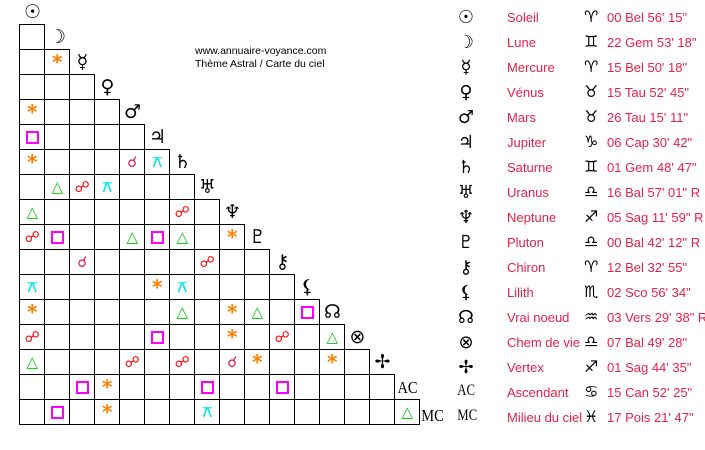 The height and width of the screenshot is (450, 705). What do you see at coordinates (591, 416) in the screenshot?
I see `pisces-icon: ♓` at bounding box center [591, 416].